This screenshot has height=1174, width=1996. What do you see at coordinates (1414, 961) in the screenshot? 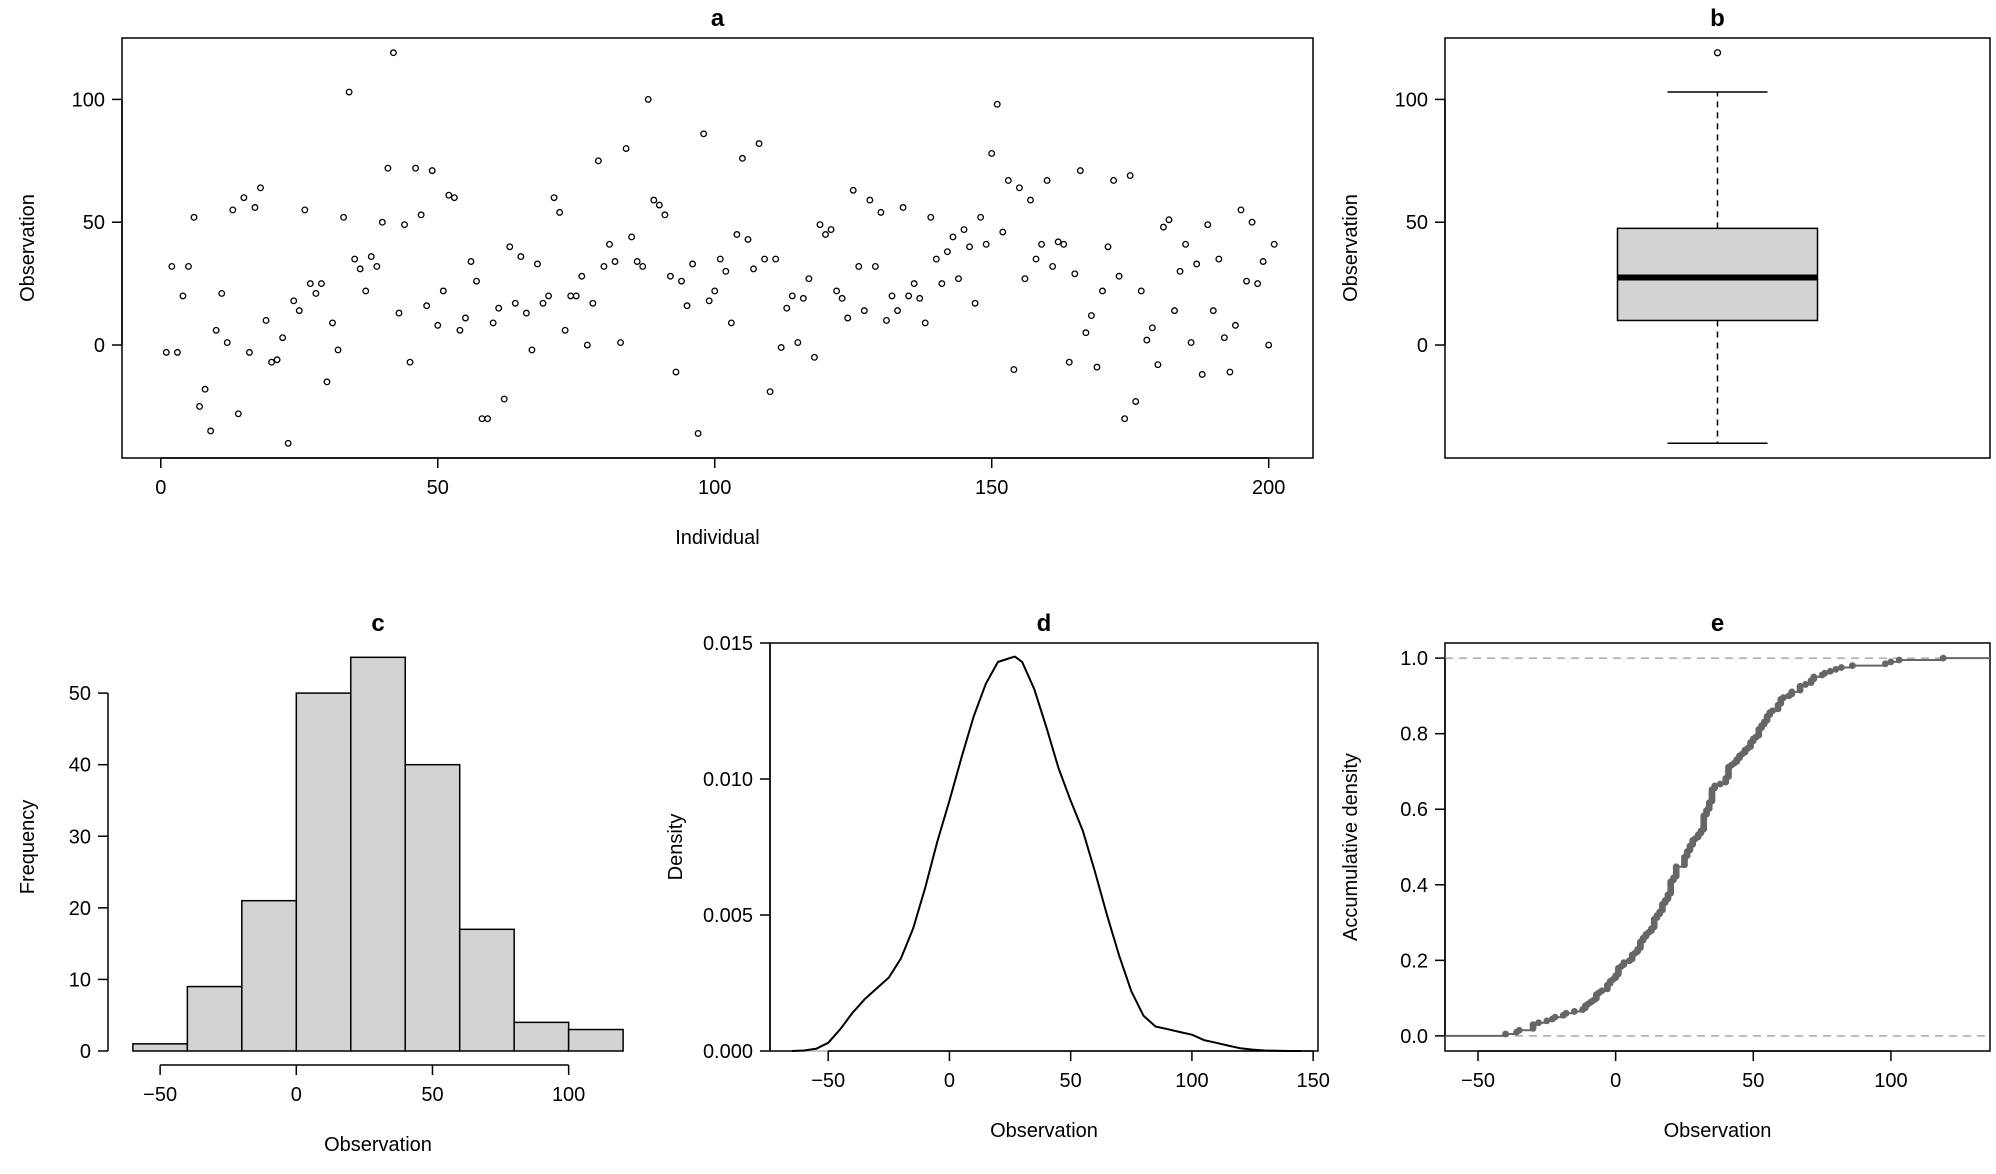
I see `y-tick-label: 0.2` at bounding box center [1414, 961].